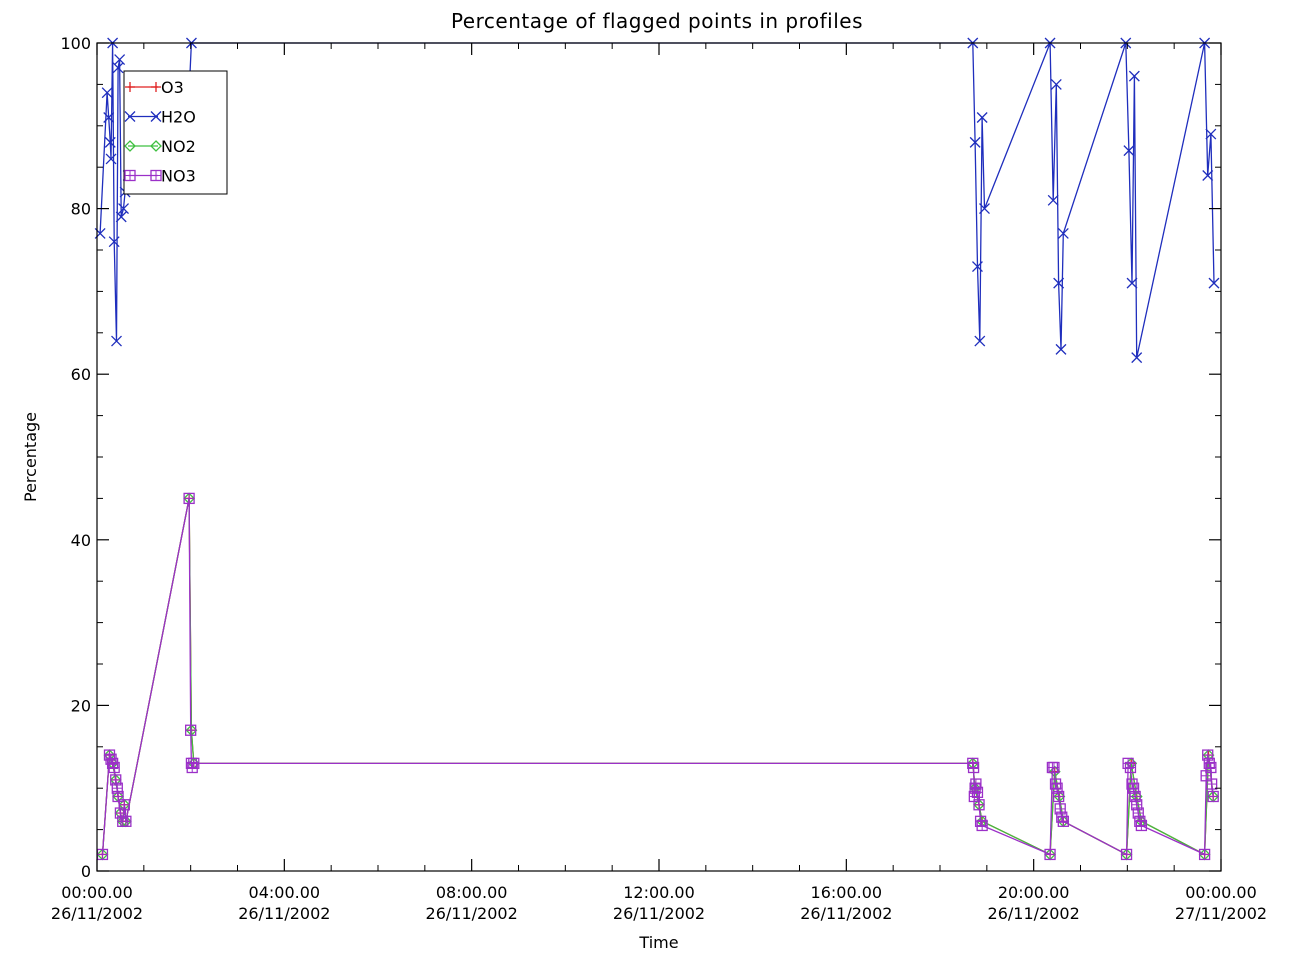 The image size is (1290, 953). I want to click on y-tick-label: 0, so click(86, 871).